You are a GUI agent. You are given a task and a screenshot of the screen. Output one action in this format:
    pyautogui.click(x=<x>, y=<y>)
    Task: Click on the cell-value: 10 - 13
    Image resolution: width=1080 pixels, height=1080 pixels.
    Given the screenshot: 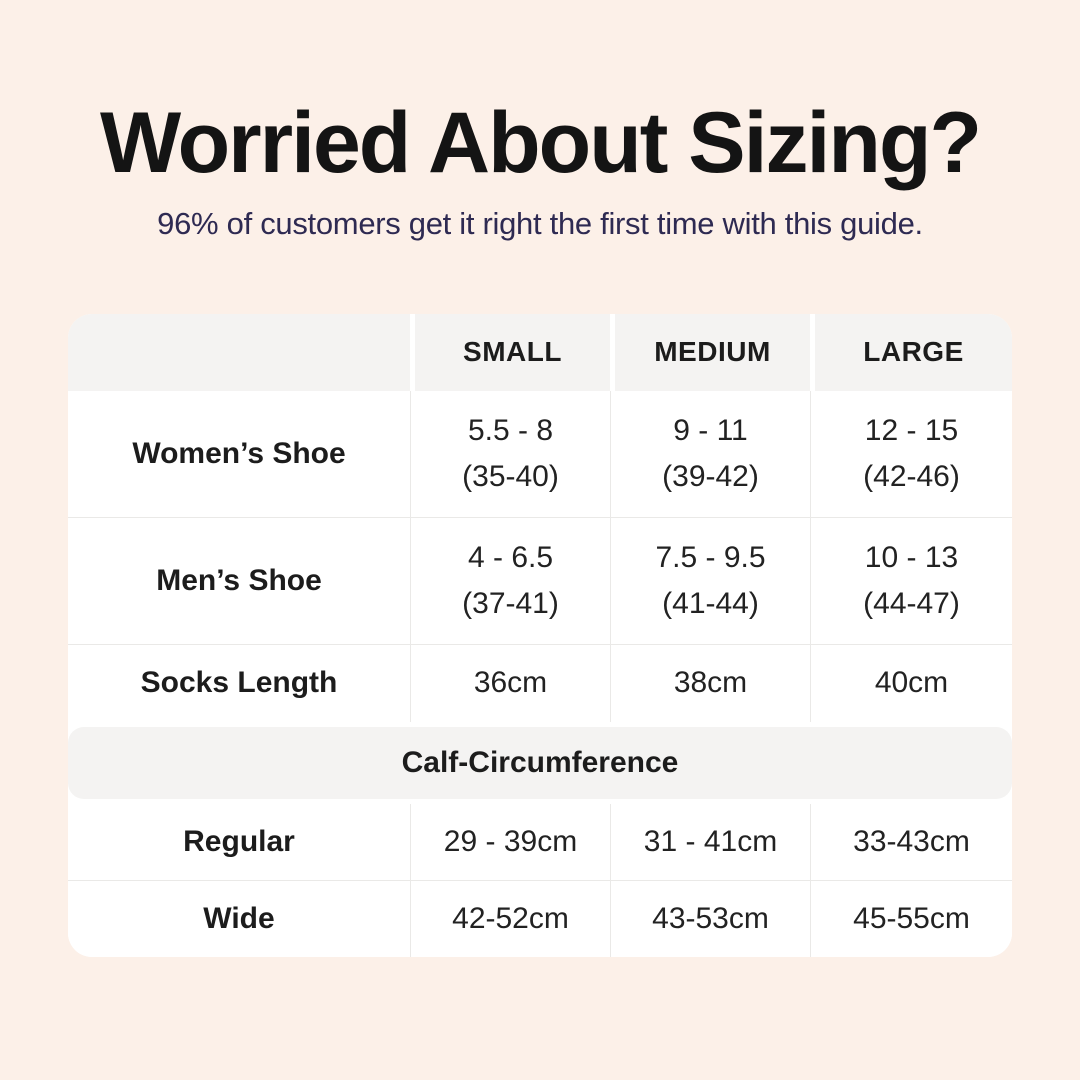 What is the action you would take?
    pyautogui.click(x=911, y=557)
    